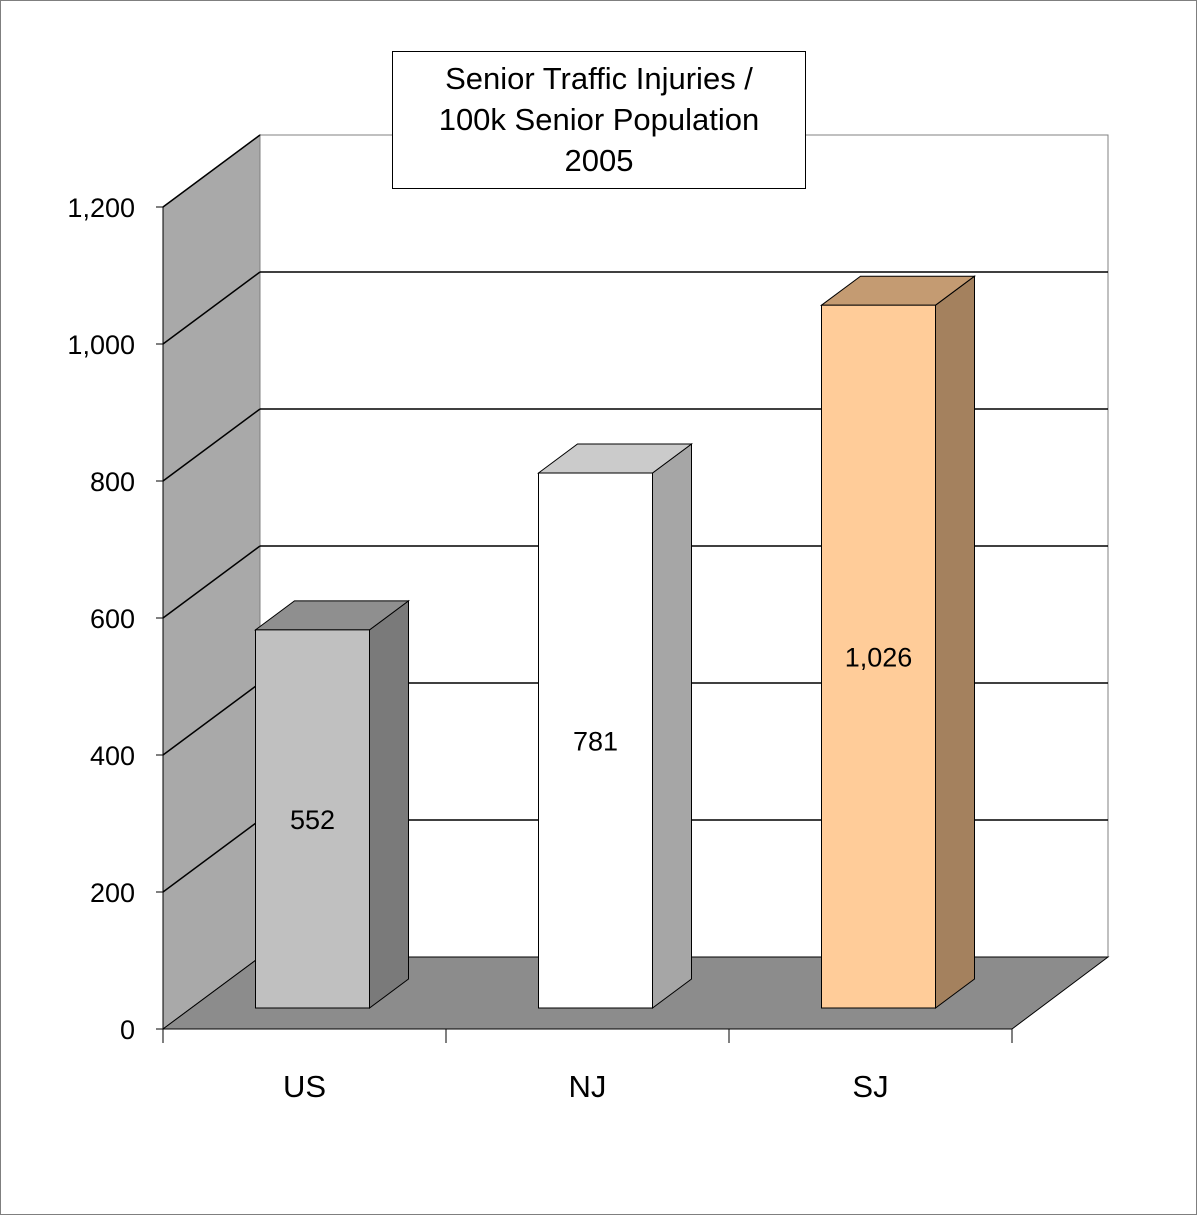 This screenshot has width=1197, height=1215. I want to click on y-tick-label: 400, so click(112, 756).